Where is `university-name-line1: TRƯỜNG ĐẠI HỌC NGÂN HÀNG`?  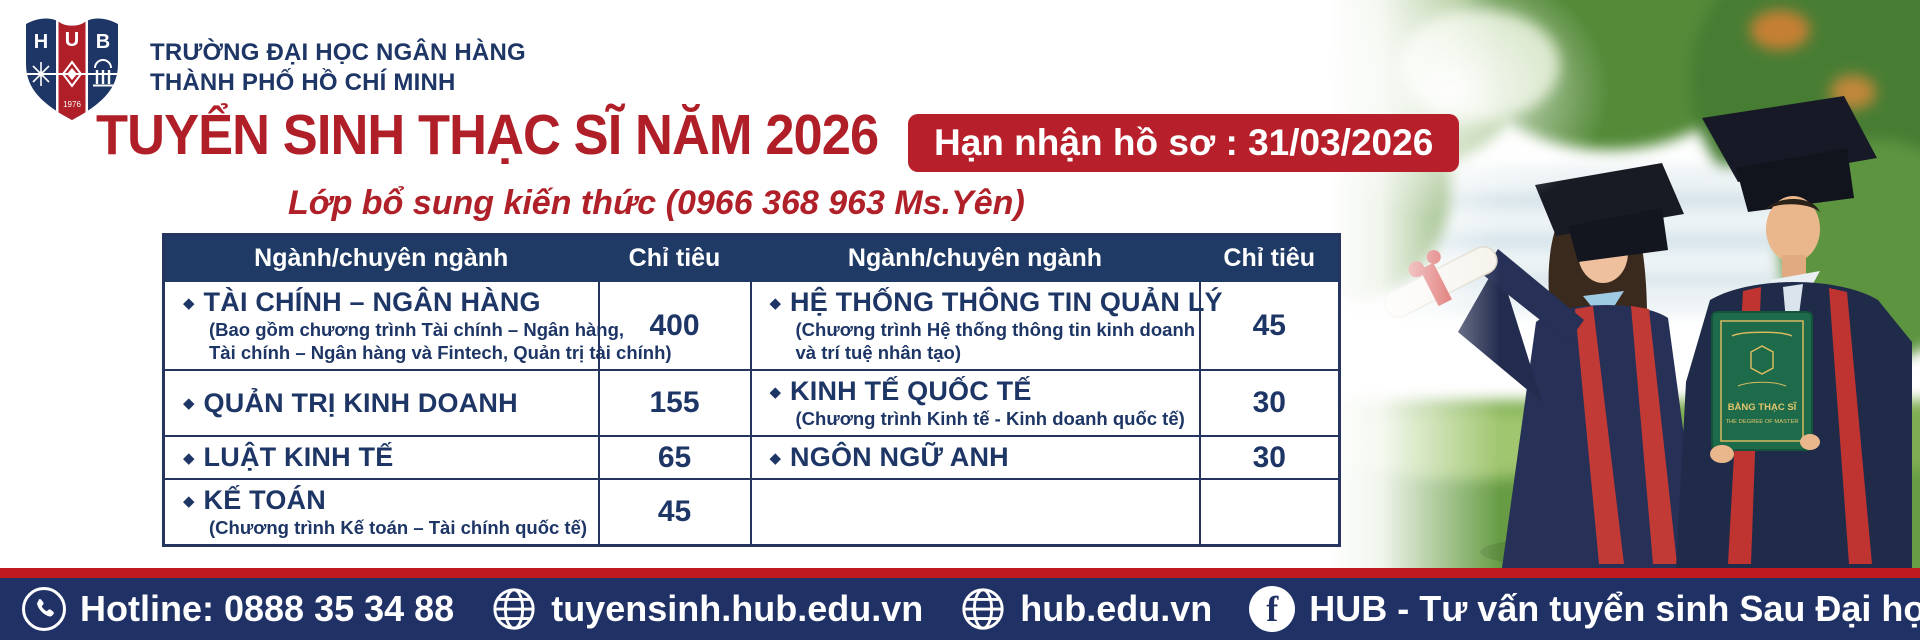
university-name-line1: TRƯỜNG ĐẠI HỌC NGÂN HÀNG is located at coordinates (338, 52).